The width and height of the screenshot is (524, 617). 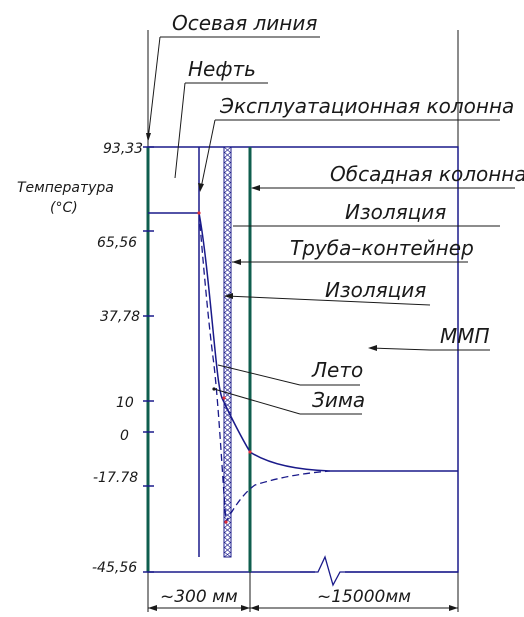 I want to click on break-mask, so click(x=330, y=570).